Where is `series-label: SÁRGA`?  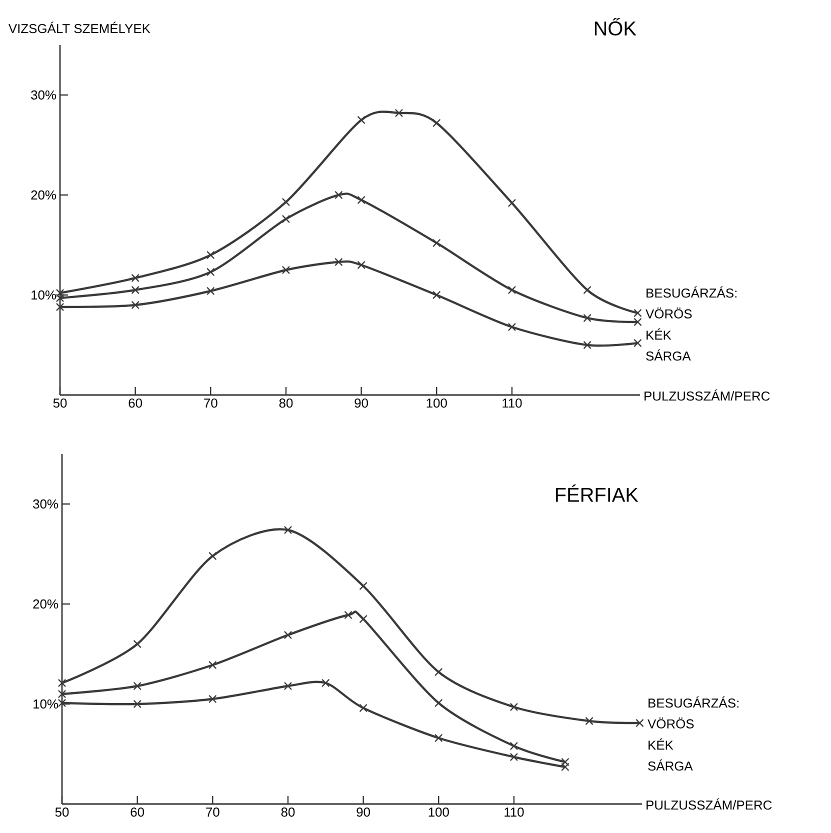 series-label: SÁRGA is located at coordinates (668, 355).